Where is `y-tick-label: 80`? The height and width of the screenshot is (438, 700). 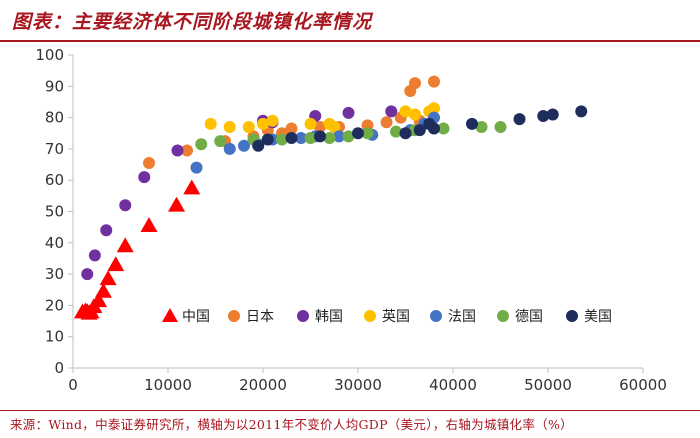
y-tick-label: 80 is located at coordinates (54, 118).